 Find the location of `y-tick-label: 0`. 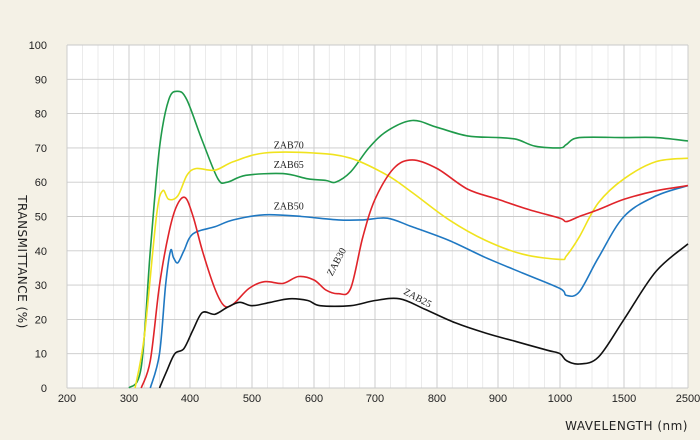

y-tick-label: 0 is located at coordinates (44, 389).